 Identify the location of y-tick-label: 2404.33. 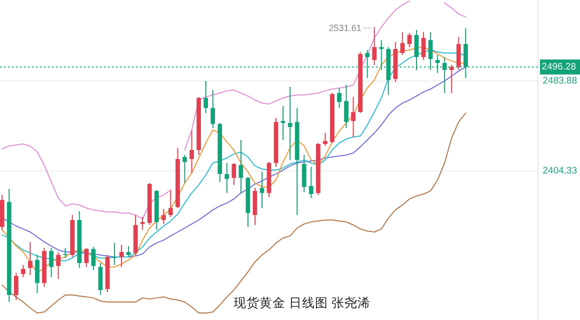
(559, 170).